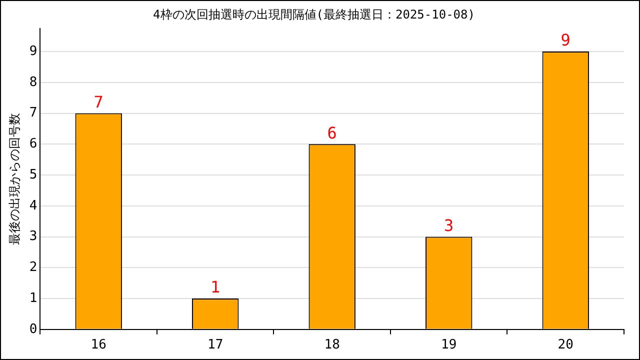 This screenshot has height=360, width=640. I want to click on y-tick-label: 1, so click(33, 298).